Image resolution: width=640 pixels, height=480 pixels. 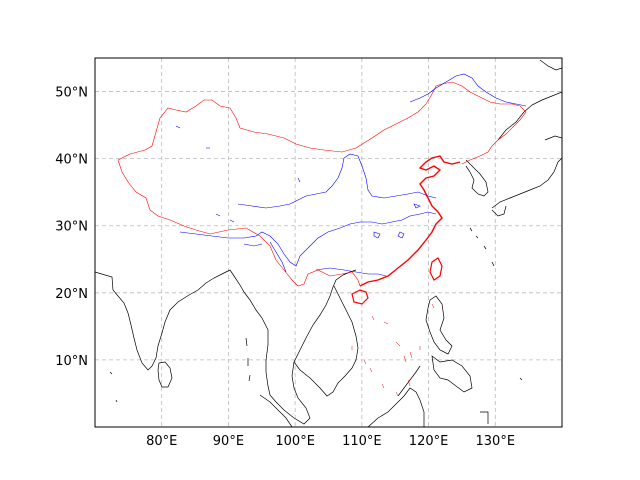 I want to click on philippines-south, so click(x=452, y=374).